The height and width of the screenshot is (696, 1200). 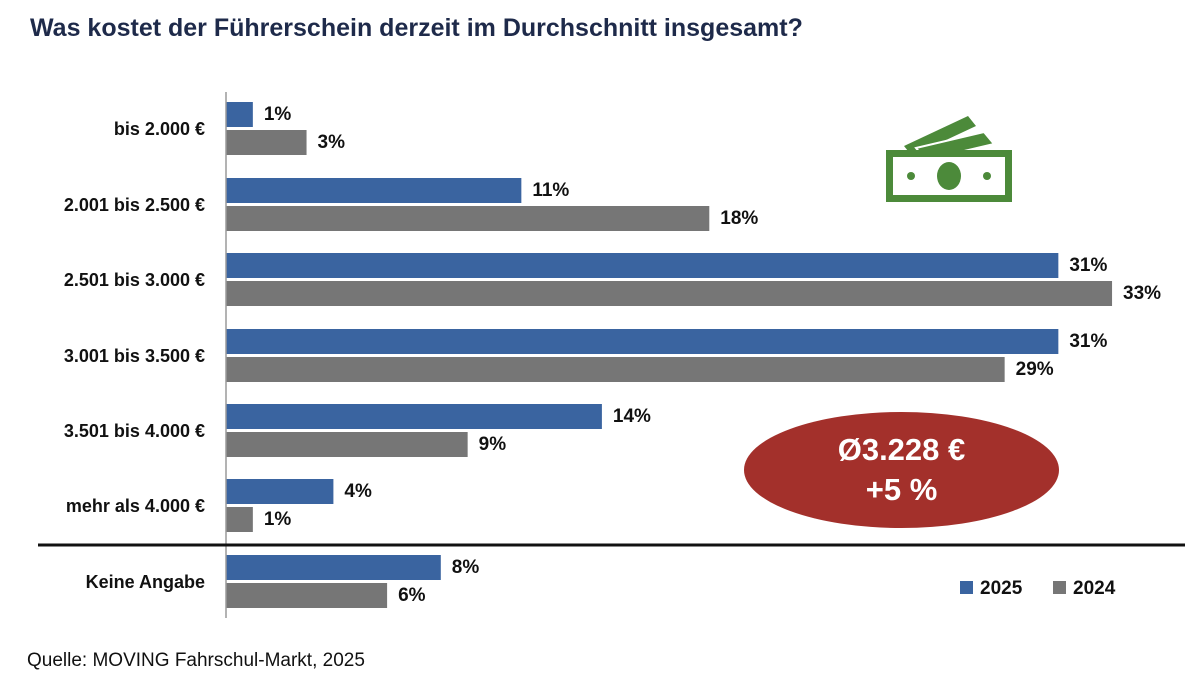 I want to click on value-label-2024: 18%, so click(x=739, y=218).